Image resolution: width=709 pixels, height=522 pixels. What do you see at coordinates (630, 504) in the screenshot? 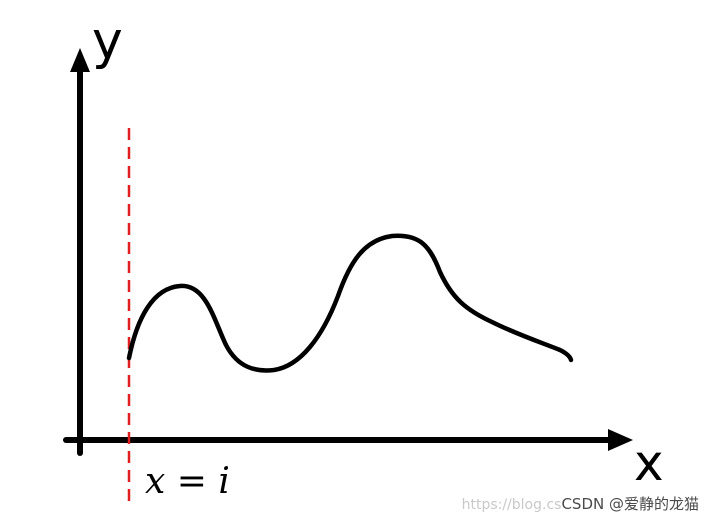
I see `watermark-brand: CSDN @爱静的龙猫` at bounding box center [630, 504].